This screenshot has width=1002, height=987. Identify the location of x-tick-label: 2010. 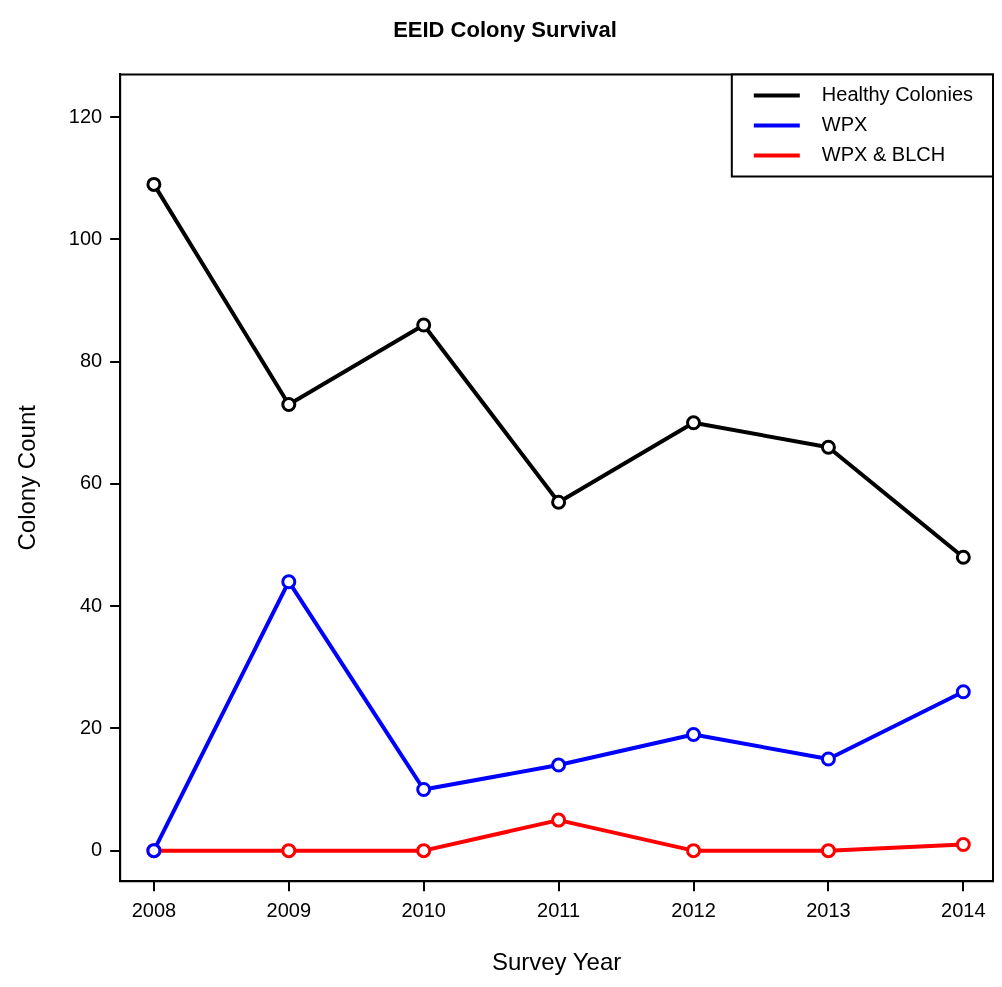
(423, 909).